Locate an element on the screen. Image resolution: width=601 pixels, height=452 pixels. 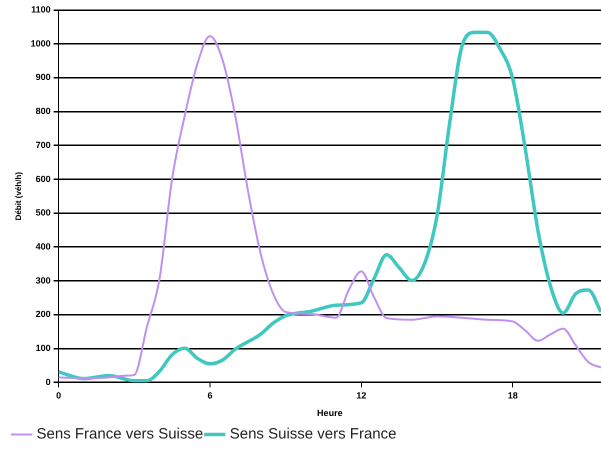
x-tick-label: 0 is located at coordinates (59, 395).